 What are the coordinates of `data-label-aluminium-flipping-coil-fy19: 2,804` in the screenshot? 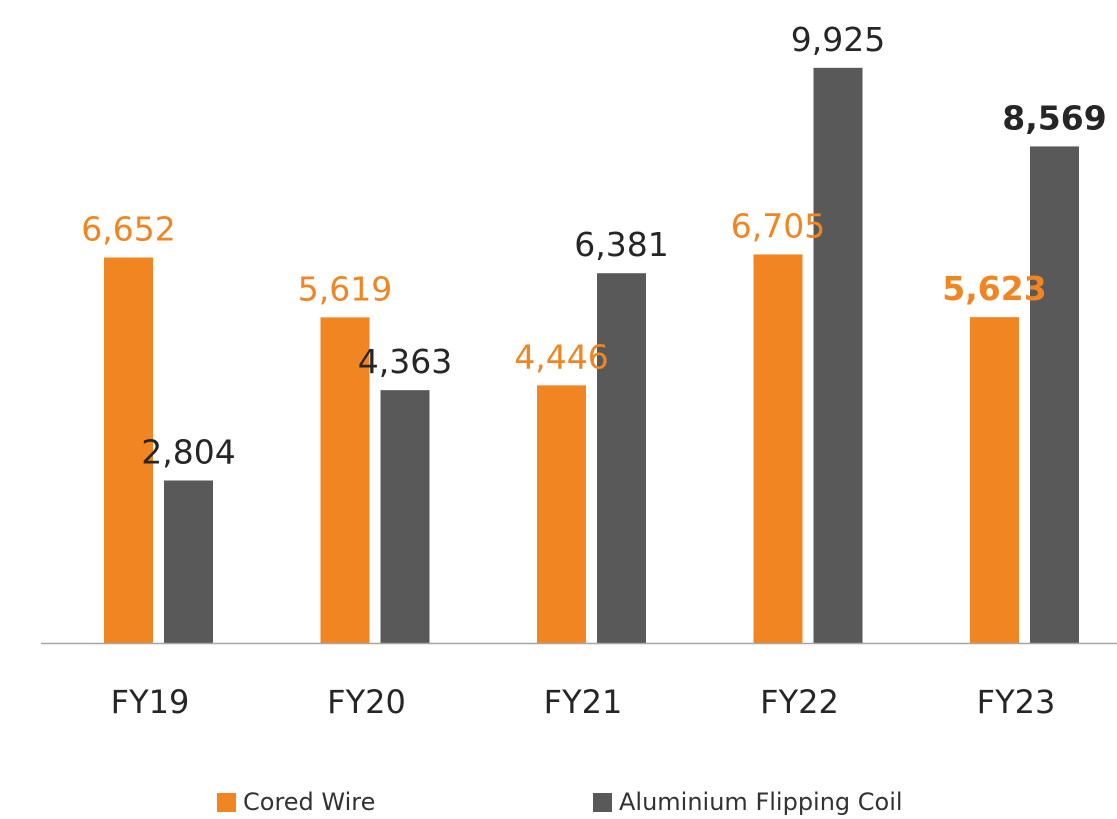 It's located at (188, 452).